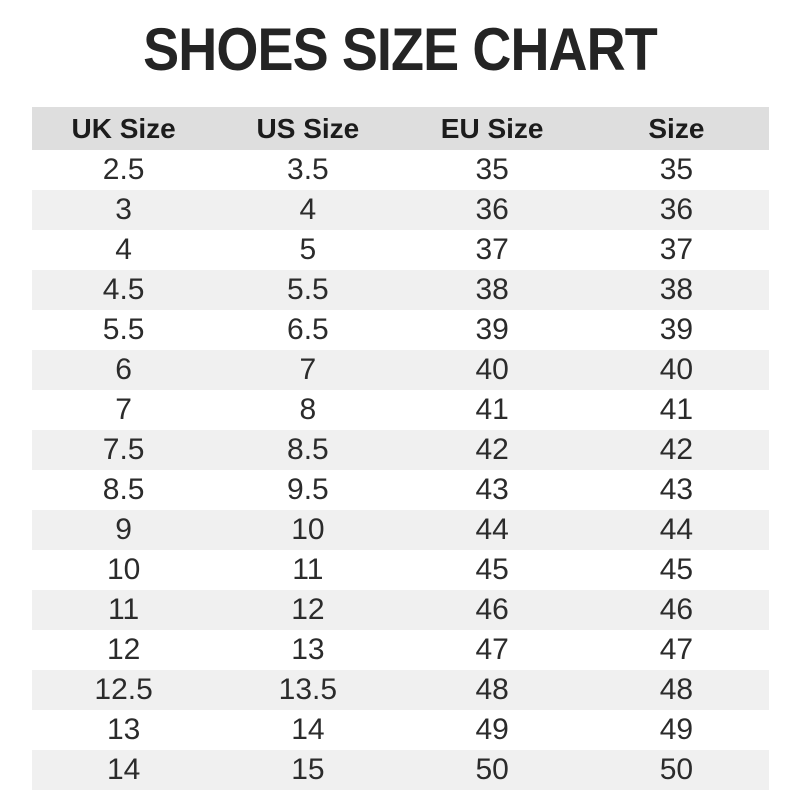 The width and height of the screenshot is (800, 800). What do you see at coordinates (492, 128) in the screenshot?
I see `column-header-eu-size: EU Size` at bounding box center [492, 128].